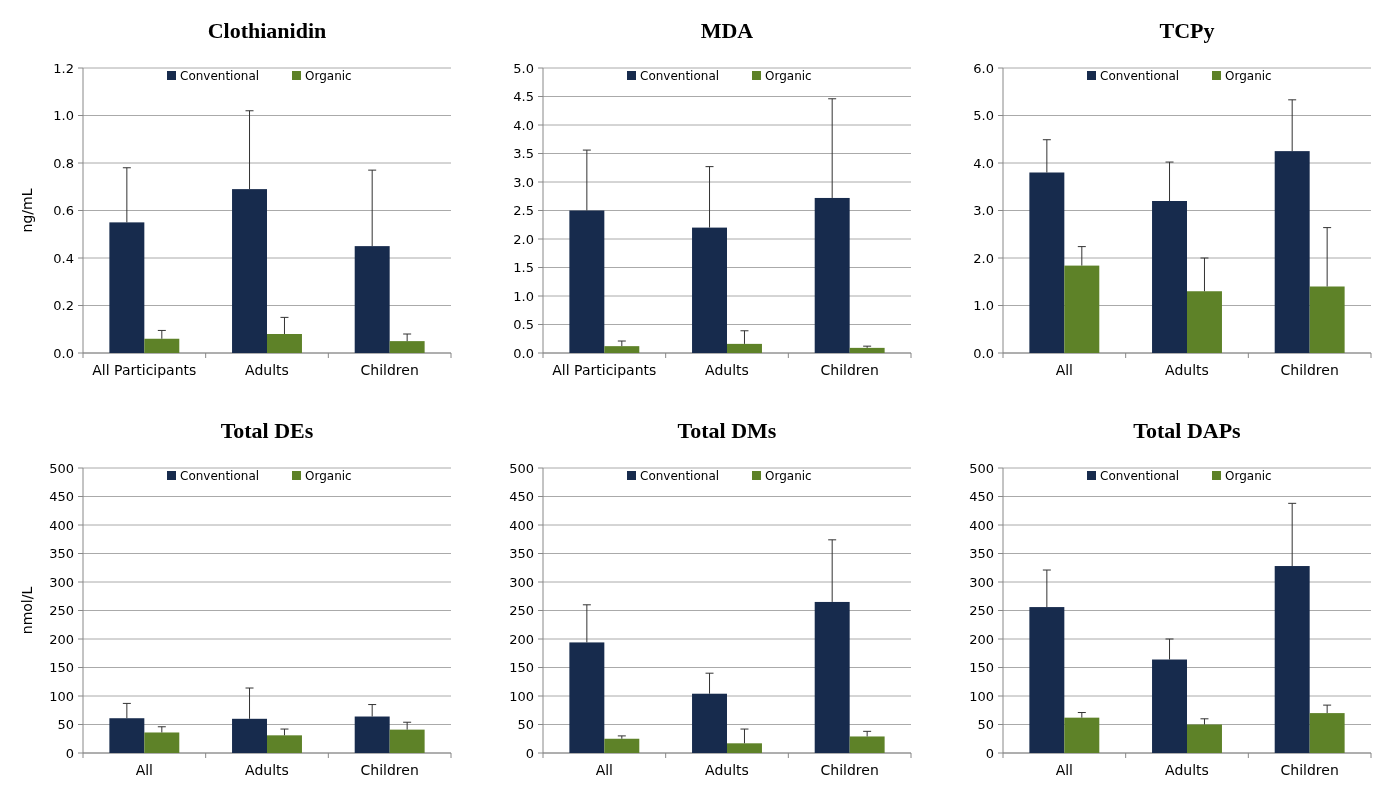 The height and width of the screenshot is (797, 1381). I want to click on y-tick-label: 0.6, so click(63, 211).